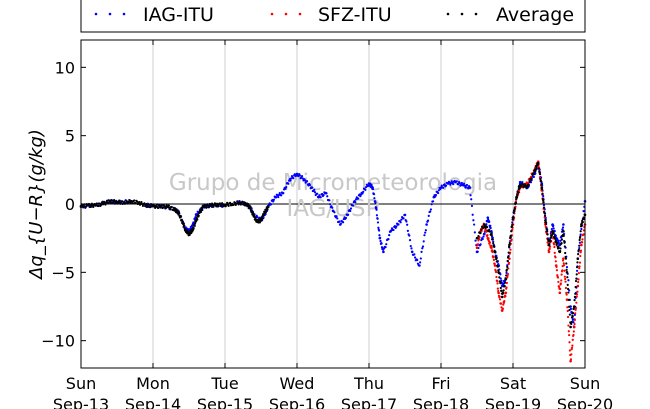  What do you see at coordinates (441, 402) in the screenshot?
I see `x-tick-date-5: Sep-18` at bounding box center [441, 402].